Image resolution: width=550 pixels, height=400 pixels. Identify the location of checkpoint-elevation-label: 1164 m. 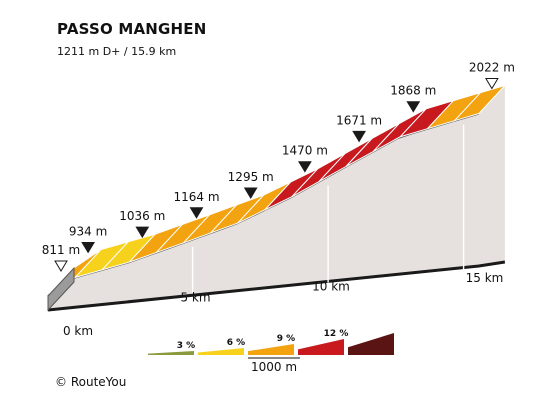
(196, 197).